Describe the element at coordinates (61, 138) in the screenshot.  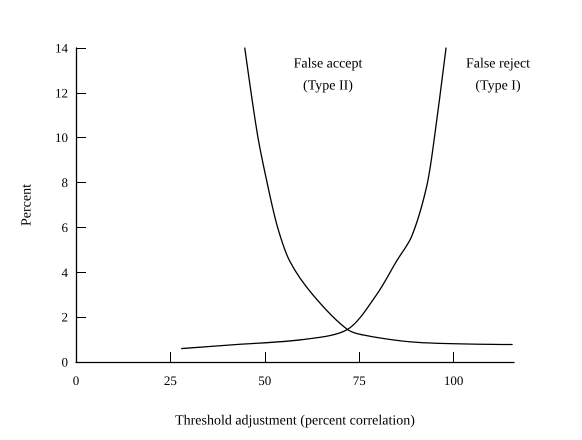
I see `y-tick-label: 10` at that location.